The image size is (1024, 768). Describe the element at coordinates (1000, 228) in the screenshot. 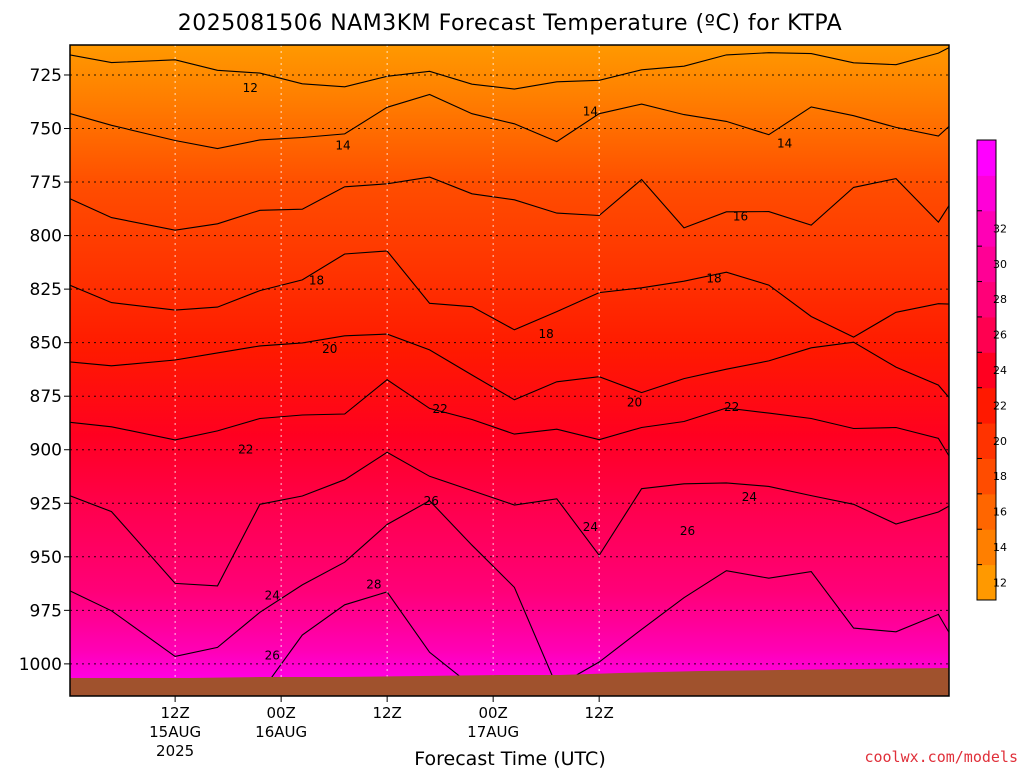

I see `colorbar-label: 32` at that location.